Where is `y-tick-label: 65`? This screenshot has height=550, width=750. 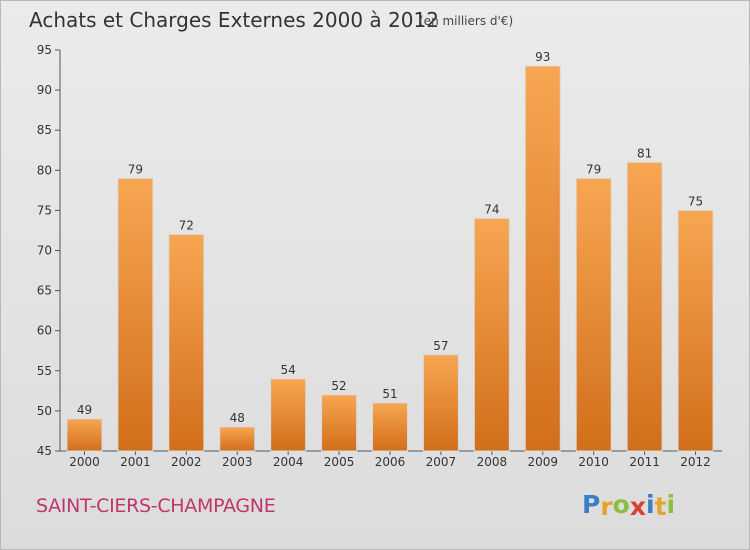 y-tick-label: 65 is located at coordinates (44, 291).